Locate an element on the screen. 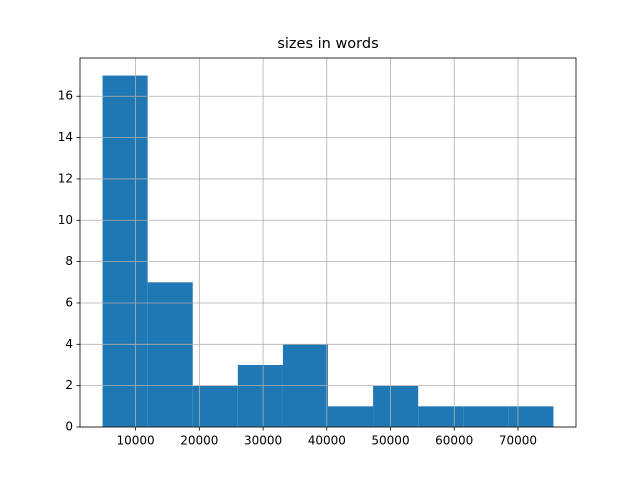  y-tick-label: 8 is located at coordinates (69, 261).